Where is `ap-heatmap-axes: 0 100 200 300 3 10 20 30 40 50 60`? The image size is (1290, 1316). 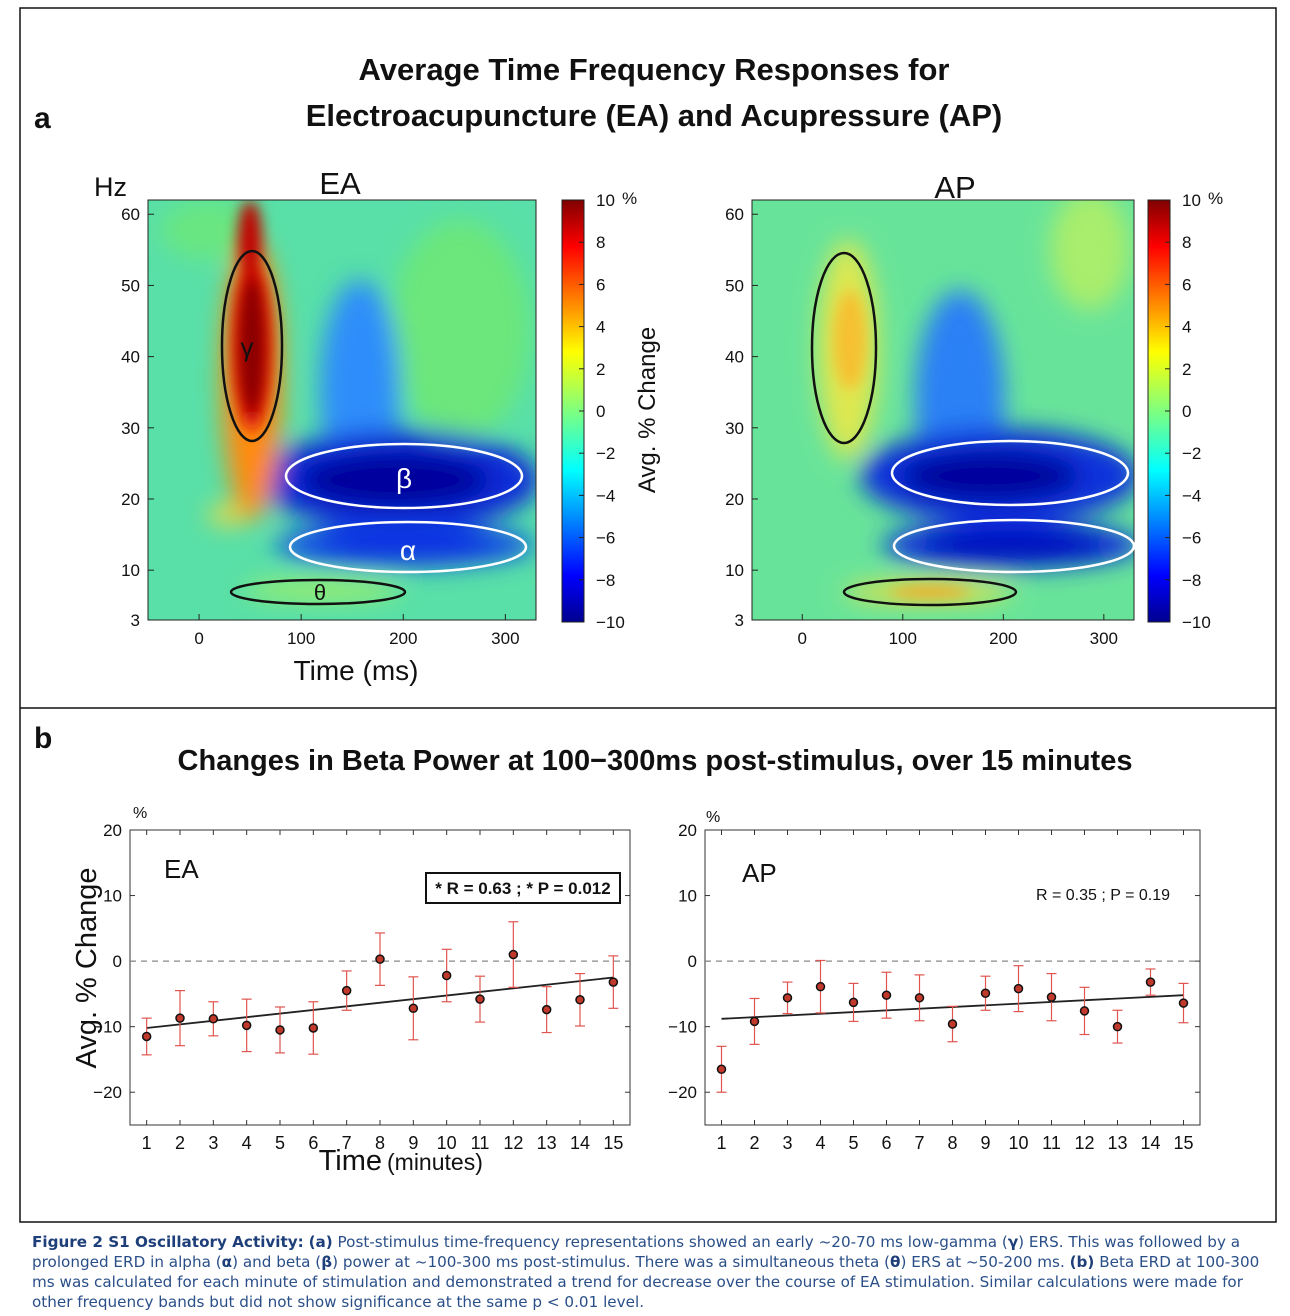
ap-heatmap-axes: 0 100 200 300 3 10 20 30 40 50 60 is located at coordinates (921, 426).